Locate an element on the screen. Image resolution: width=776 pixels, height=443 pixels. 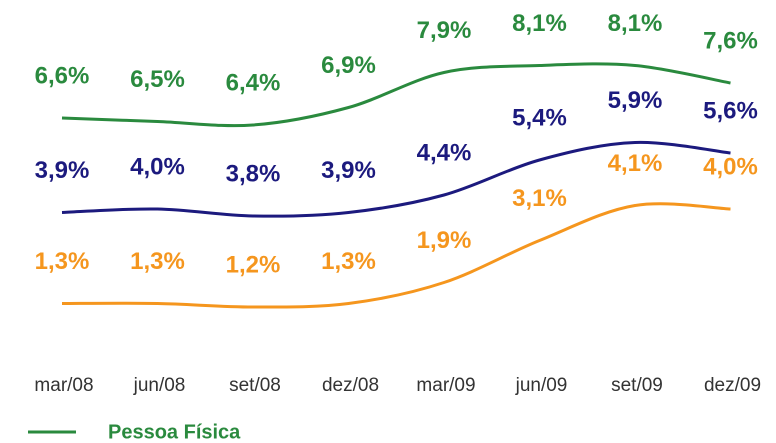
data-label: 6,9% is located at coordinates (348, 65).